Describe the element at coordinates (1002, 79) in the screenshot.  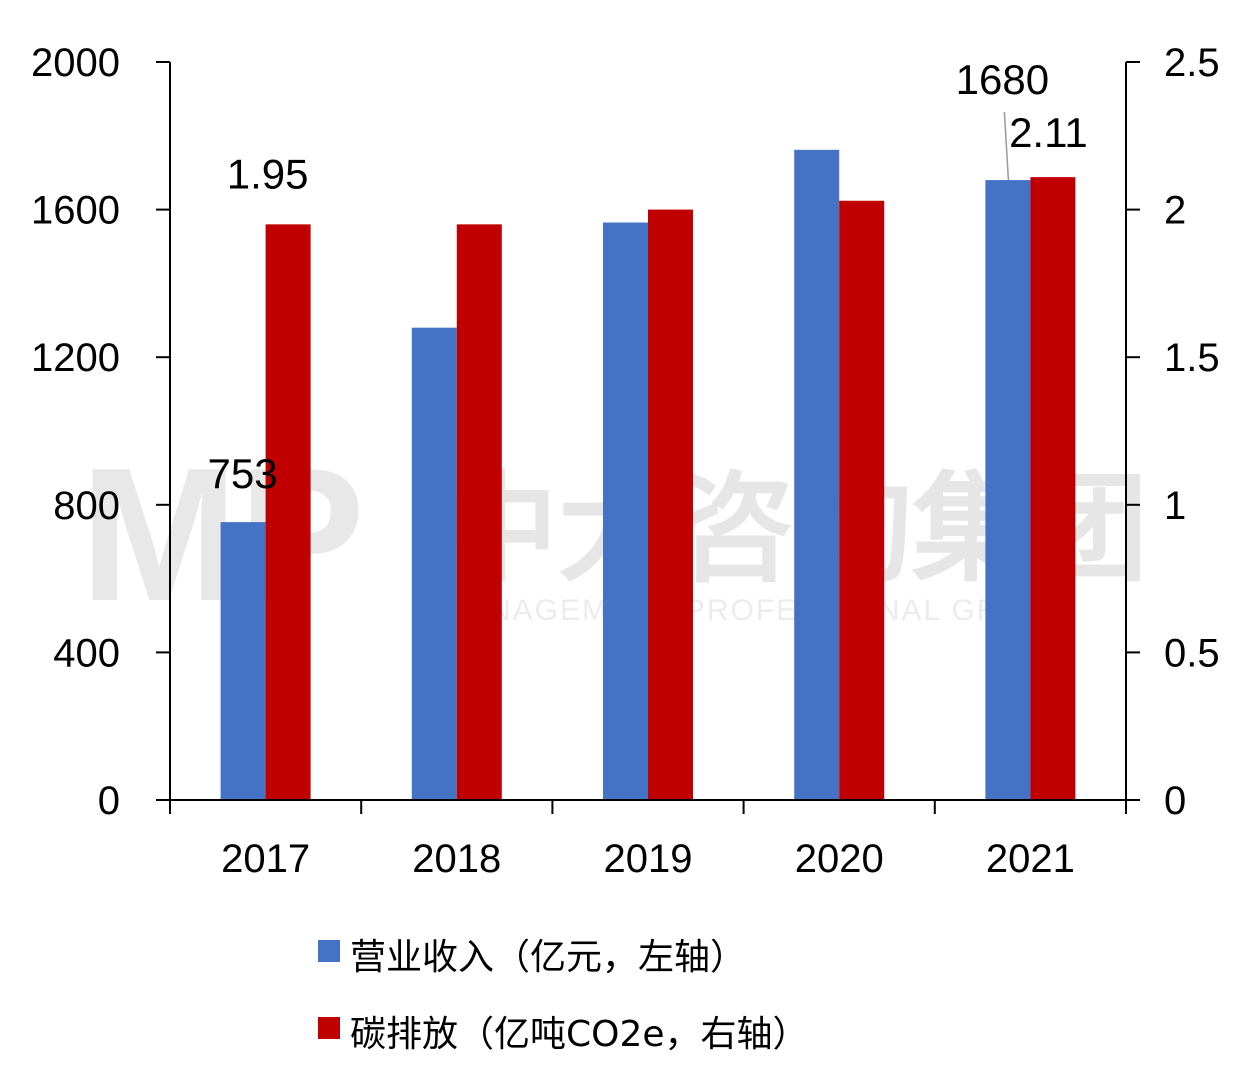
I see `data-label-revenue-2021: 1680` at that location.